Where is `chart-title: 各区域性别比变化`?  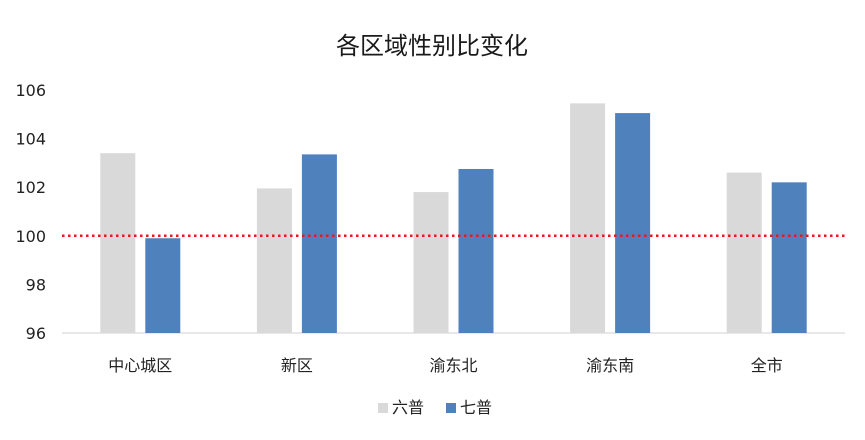
chart-title: 各区域性别比变化 is located at coordinates (432, 46).